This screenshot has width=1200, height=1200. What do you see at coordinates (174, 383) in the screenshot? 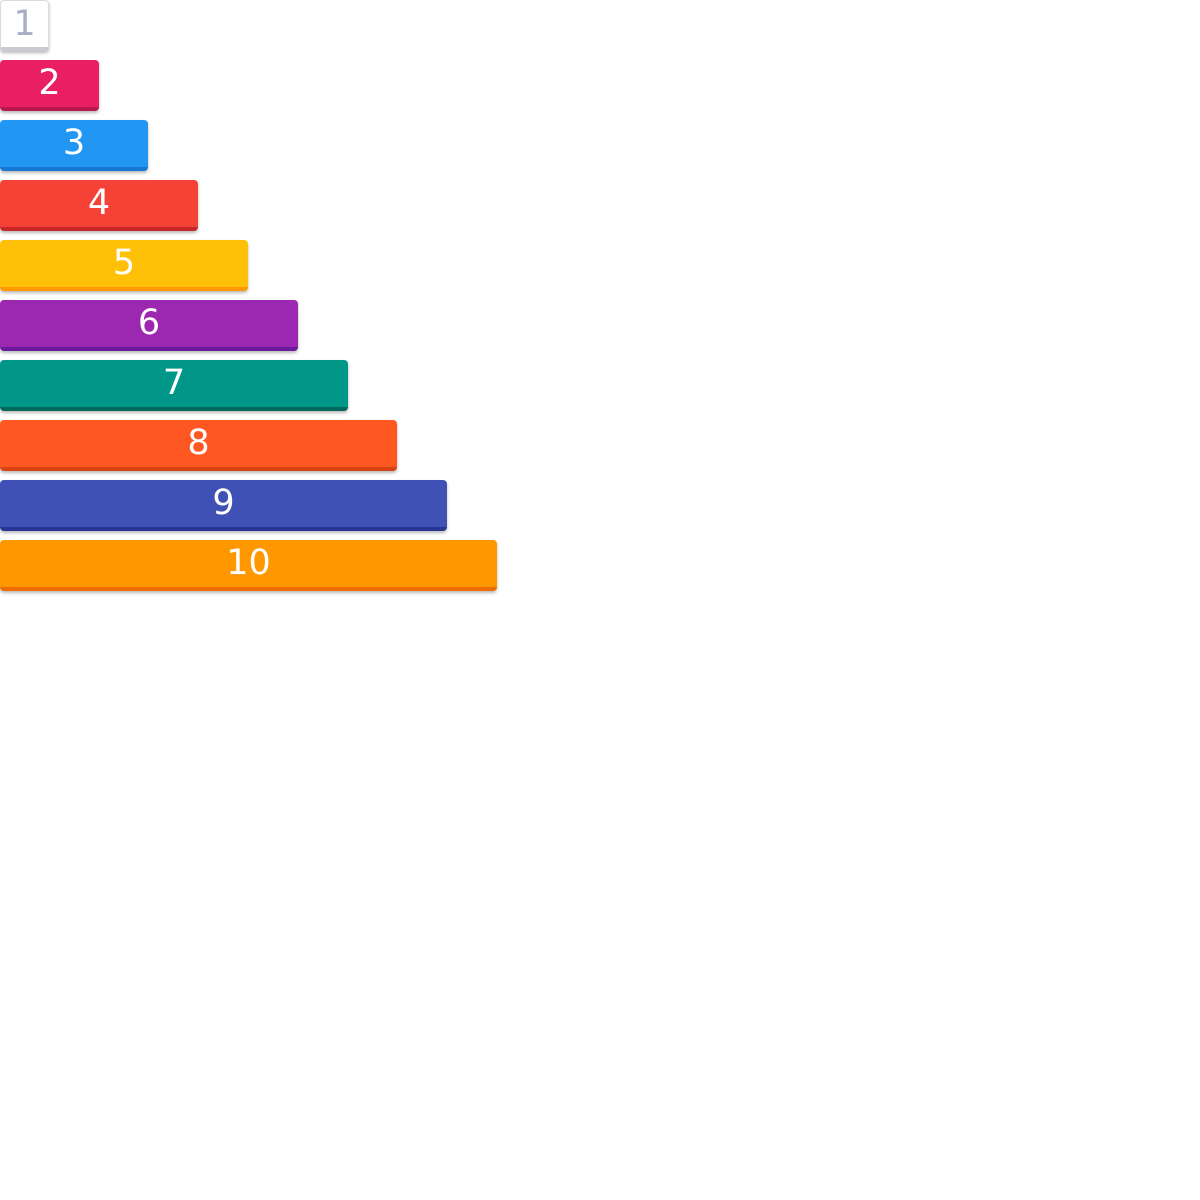
I see `number-rod-label: 7` at bounding box center [174, 383].